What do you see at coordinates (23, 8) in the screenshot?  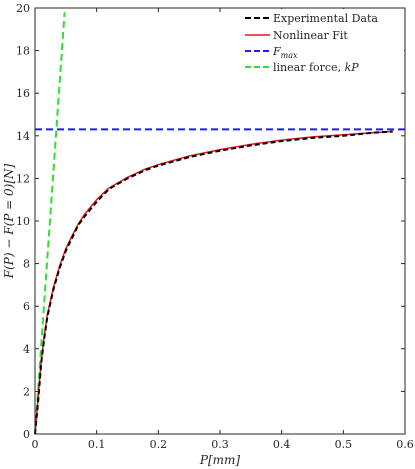 I see `y-tick-label: 20` at bounding box center [23, 8].